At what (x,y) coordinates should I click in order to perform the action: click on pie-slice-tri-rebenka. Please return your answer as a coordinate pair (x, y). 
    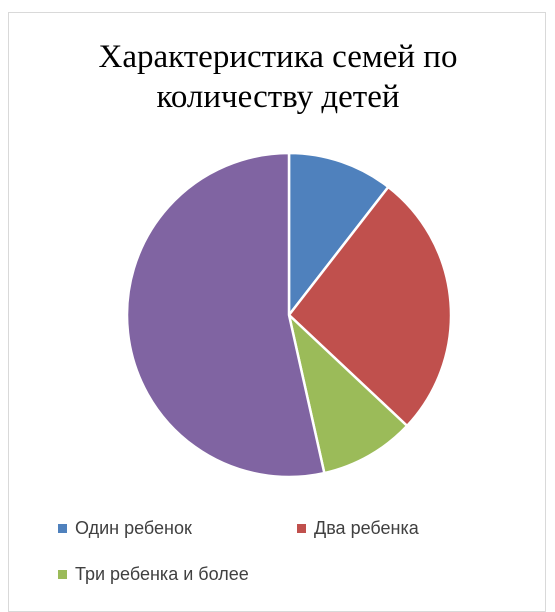
    Looking at the image, I should click on (348, 394).